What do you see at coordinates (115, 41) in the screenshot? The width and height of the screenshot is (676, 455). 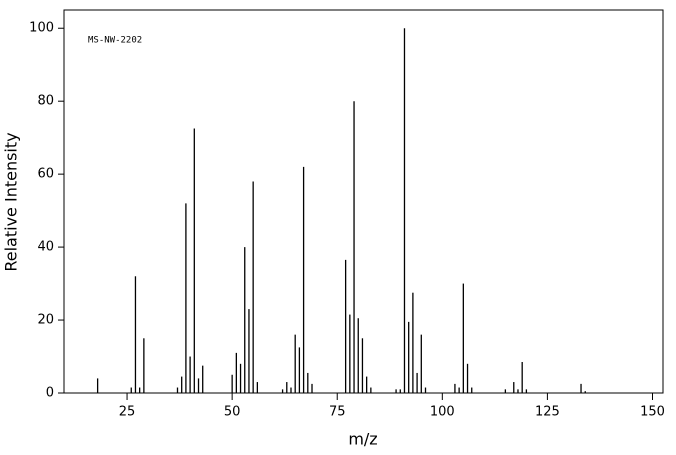 I see `annotation: MS-NW-2202` at bounding box center [115, 41].